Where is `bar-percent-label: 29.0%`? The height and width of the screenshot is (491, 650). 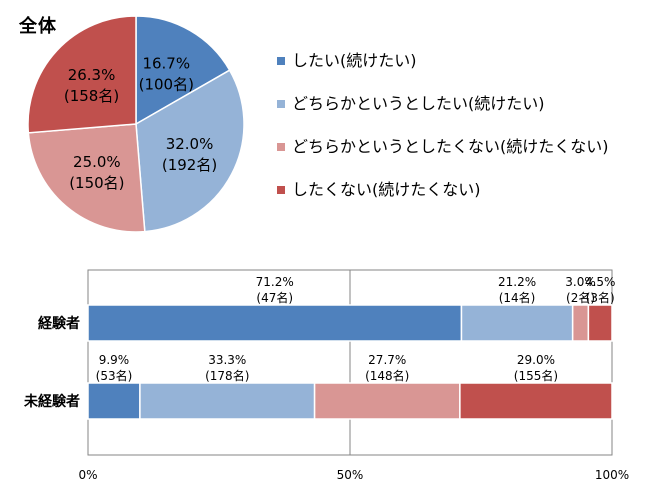 bar-percent-label: 29.0% is located at coordinates (536, 360).